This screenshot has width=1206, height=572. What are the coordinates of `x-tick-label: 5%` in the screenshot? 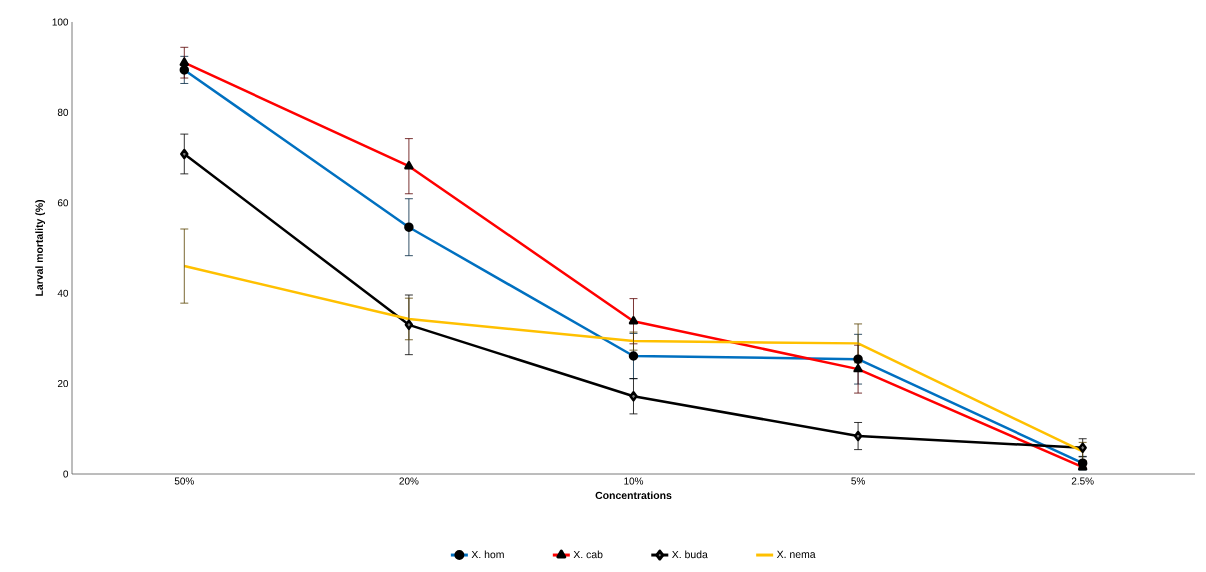 It's located at (858, 481).